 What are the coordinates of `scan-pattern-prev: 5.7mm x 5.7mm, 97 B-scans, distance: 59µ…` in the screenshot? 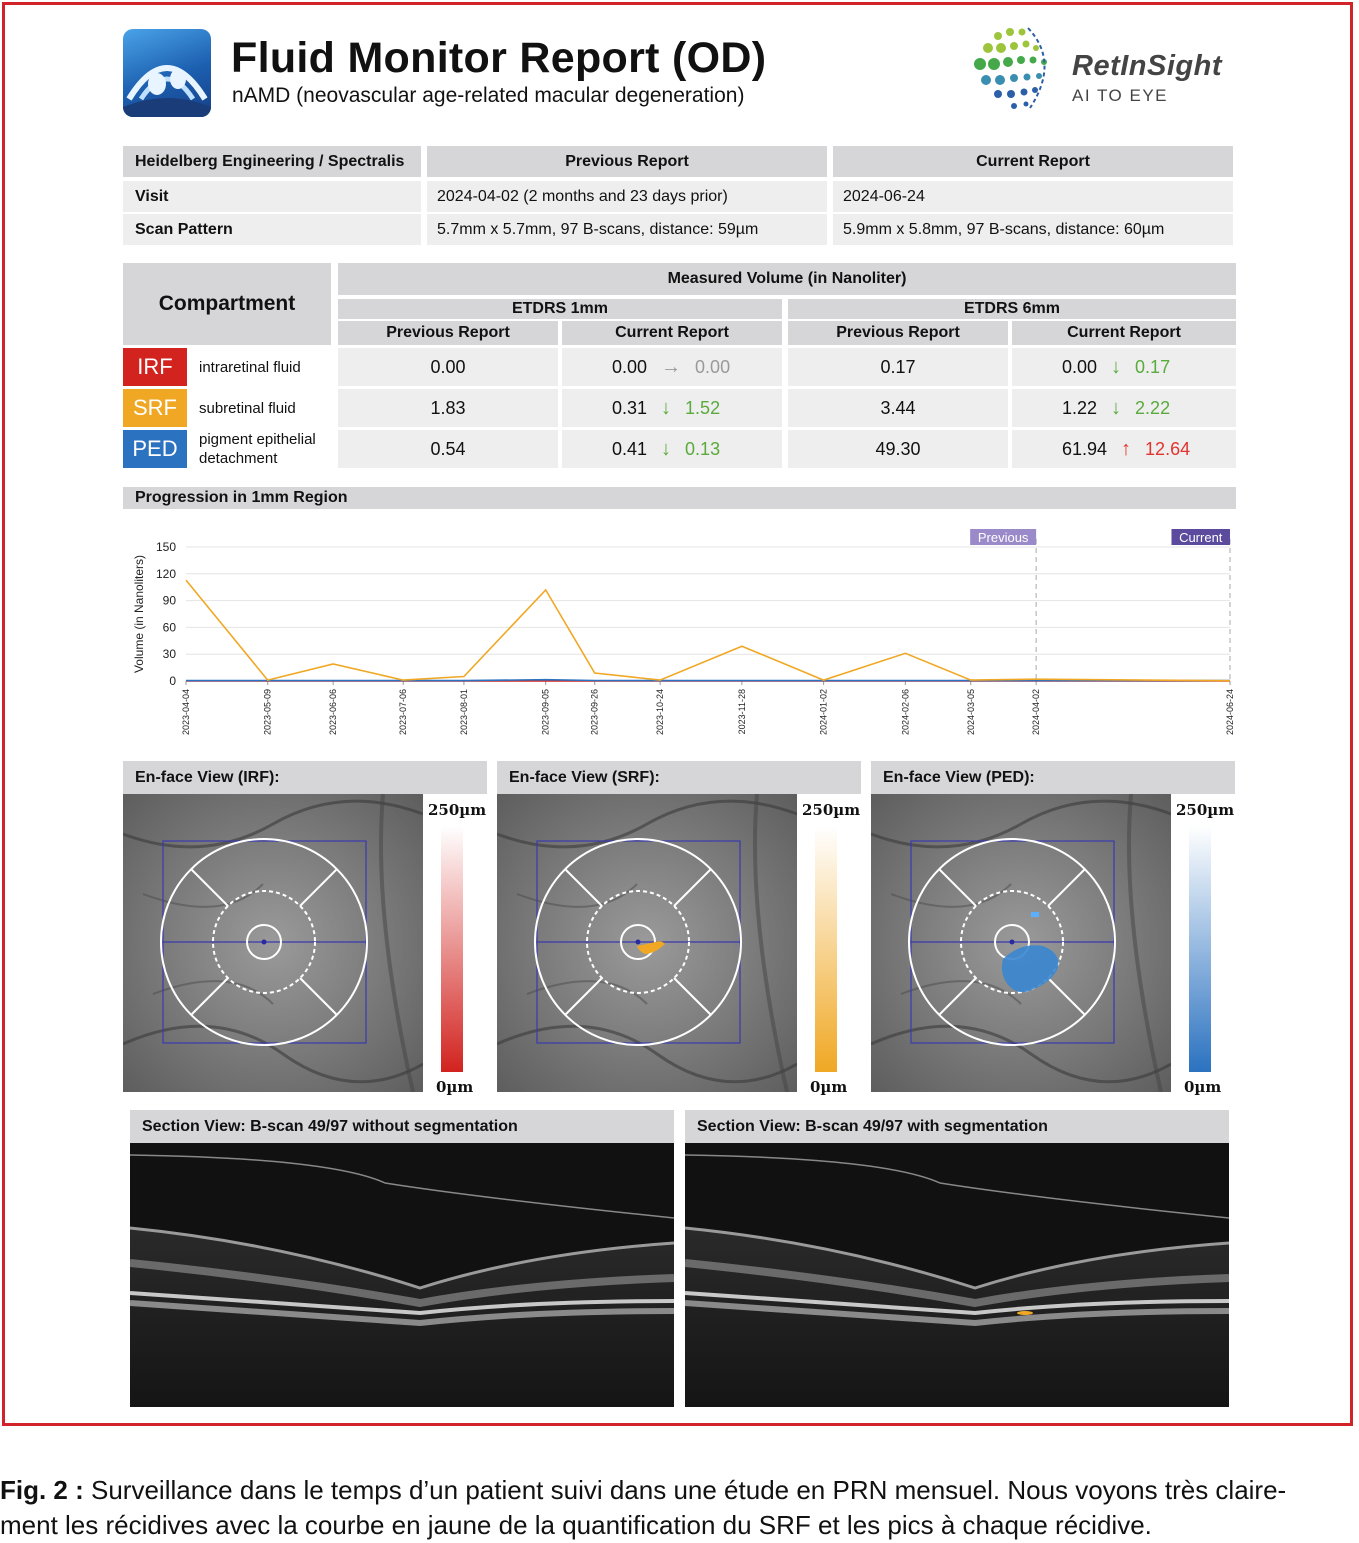 It's located at (627, 229).